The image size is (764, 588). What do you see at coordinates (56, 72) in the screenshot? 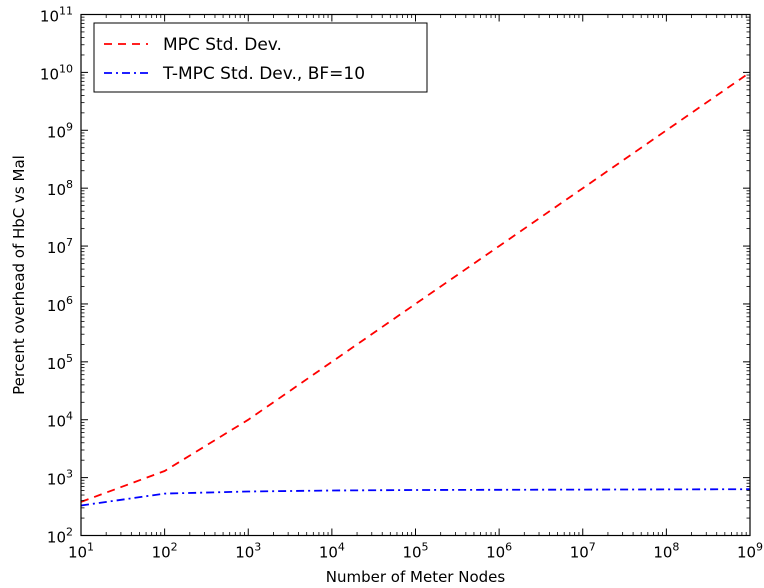
I see `y-tick-label-8: 10¹⁰` at bounding box center [56, 72].